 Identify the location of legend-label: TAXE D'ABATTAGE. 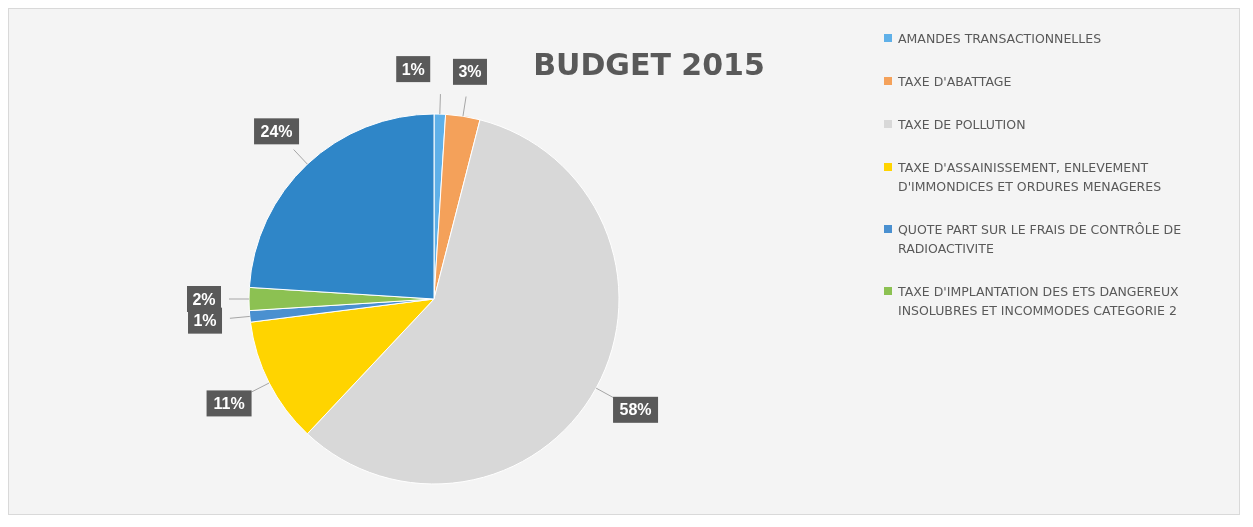
(955, 82).